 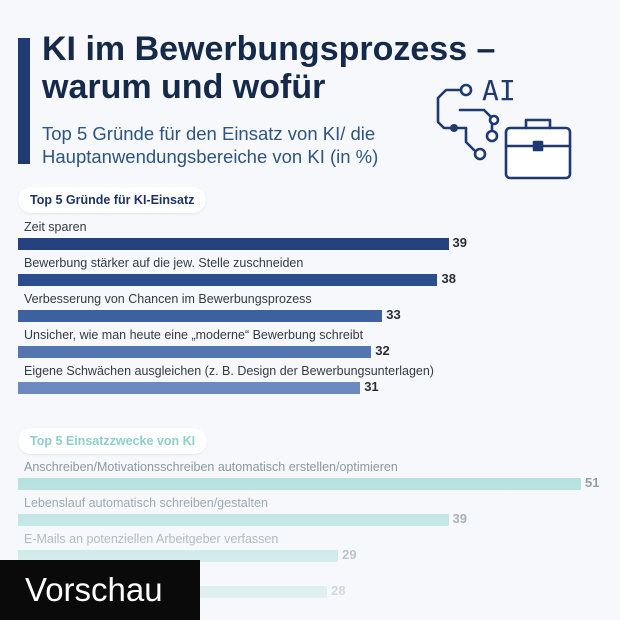 What do you see at coordinates (113, 441) in the screenshot?
I see `section-label-einsatzzwecke: Top 5 Einsatzzwecke von KI` at bounding box center [113, 441].